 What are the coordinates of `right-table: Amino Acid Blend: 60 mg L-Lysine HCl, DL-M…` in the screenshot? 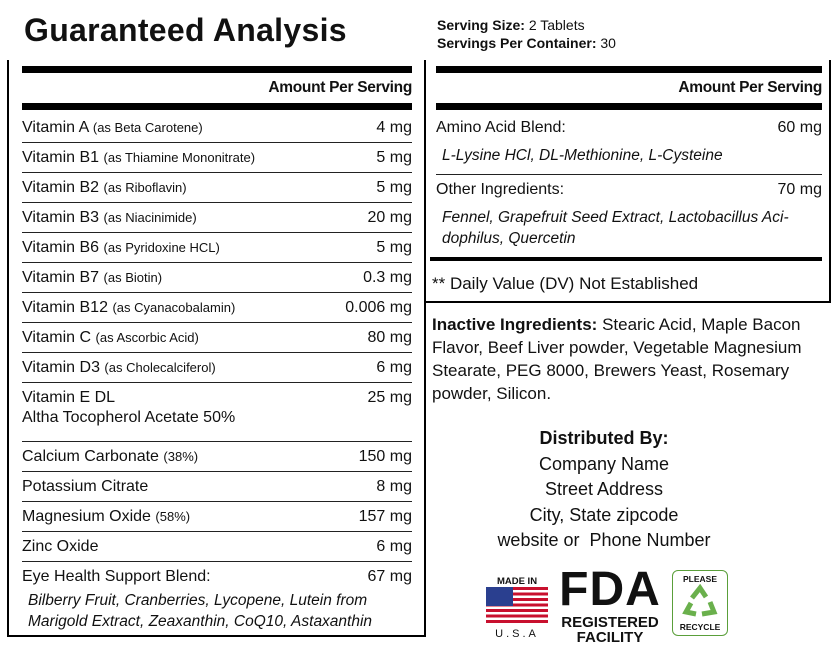 It's located at (629, 185).